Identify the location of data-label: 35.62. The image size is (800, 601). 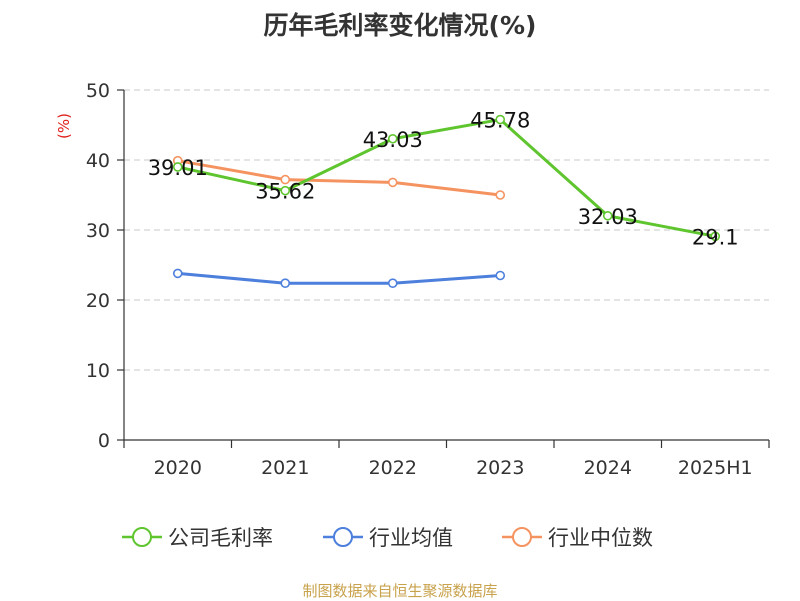
(285, 192).